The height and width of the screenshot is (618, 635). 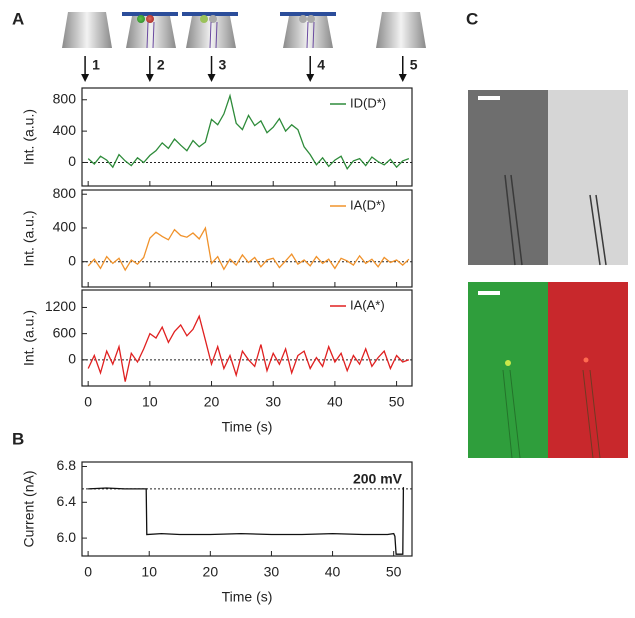 What do you see at coordinates (18, 18) in the screenshot?
I see `panel-label: A` at bounding box center [18, 18].